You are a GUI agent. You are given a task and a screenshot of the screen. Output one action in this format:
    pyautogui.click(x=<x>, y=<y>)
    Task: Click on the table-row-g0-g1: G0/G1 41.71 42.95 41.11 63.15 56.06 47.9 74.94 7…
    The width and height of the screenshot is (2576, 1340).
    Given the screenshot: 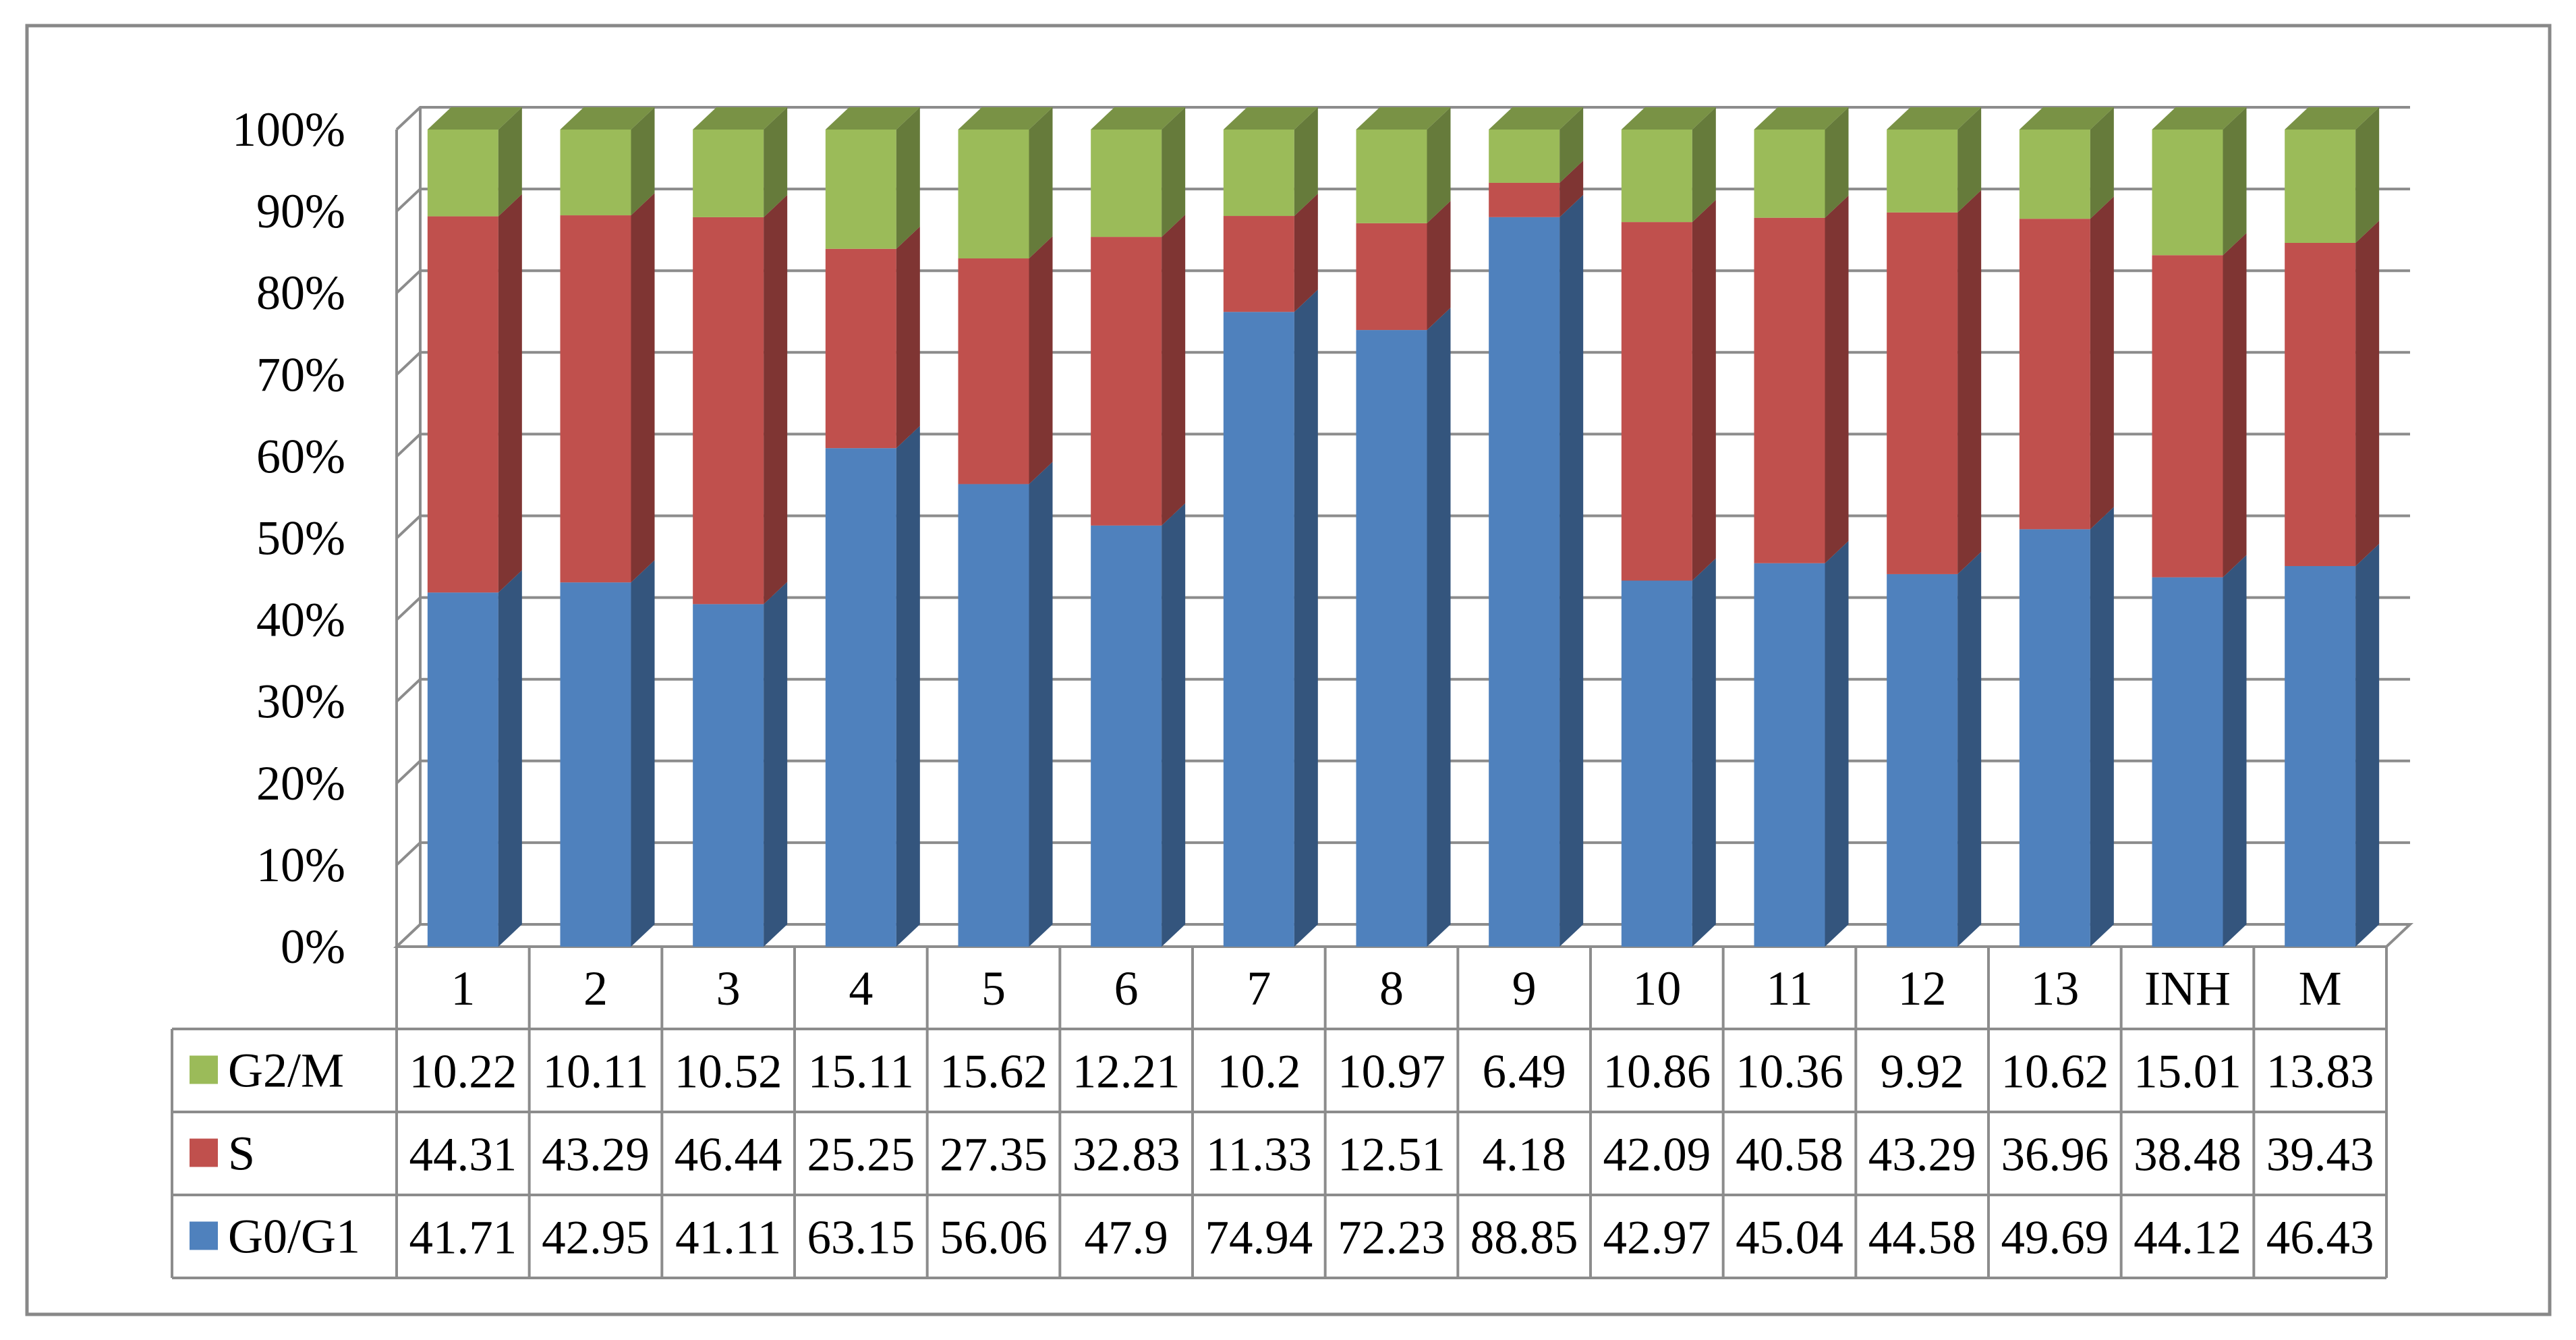 What is the action you would take?
    pyautogui.click(x=1282, y=1237)
    